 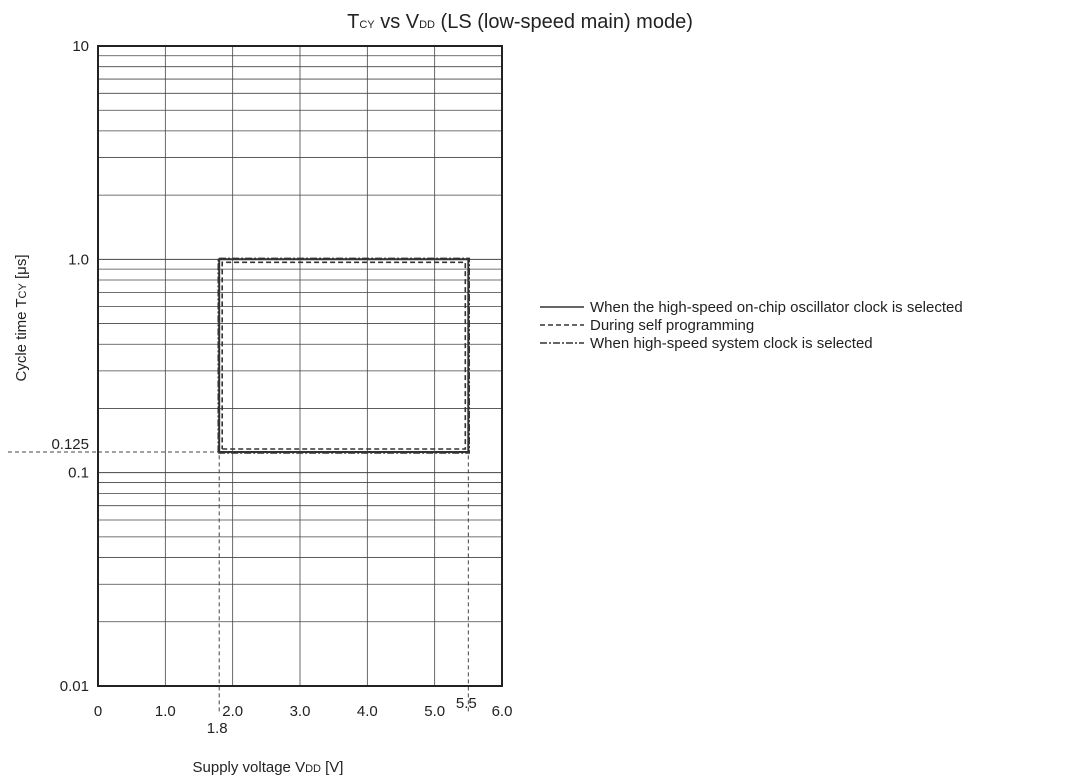 I want to click on y-tick-labels: 10 1.0 0.1 0.01, so click(x=74, y=366).